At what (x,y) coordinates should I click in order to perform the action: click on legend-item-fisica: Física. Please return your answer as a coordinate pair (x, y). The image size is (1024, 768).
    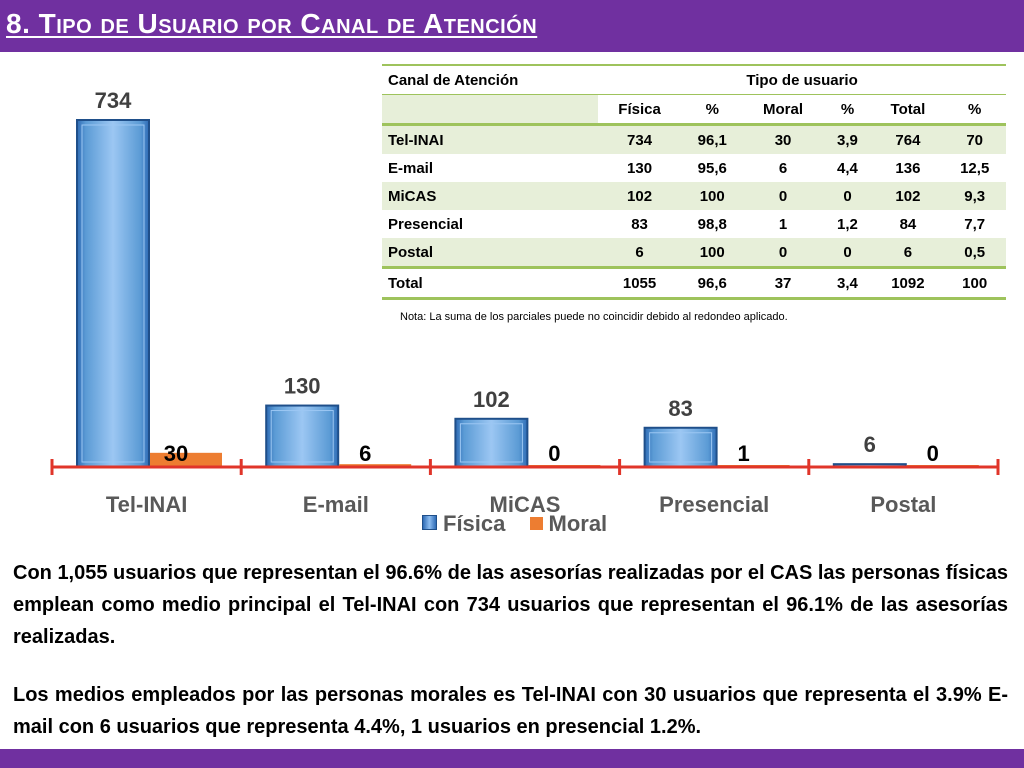
    Looking at the image, I should click on (463, 524).